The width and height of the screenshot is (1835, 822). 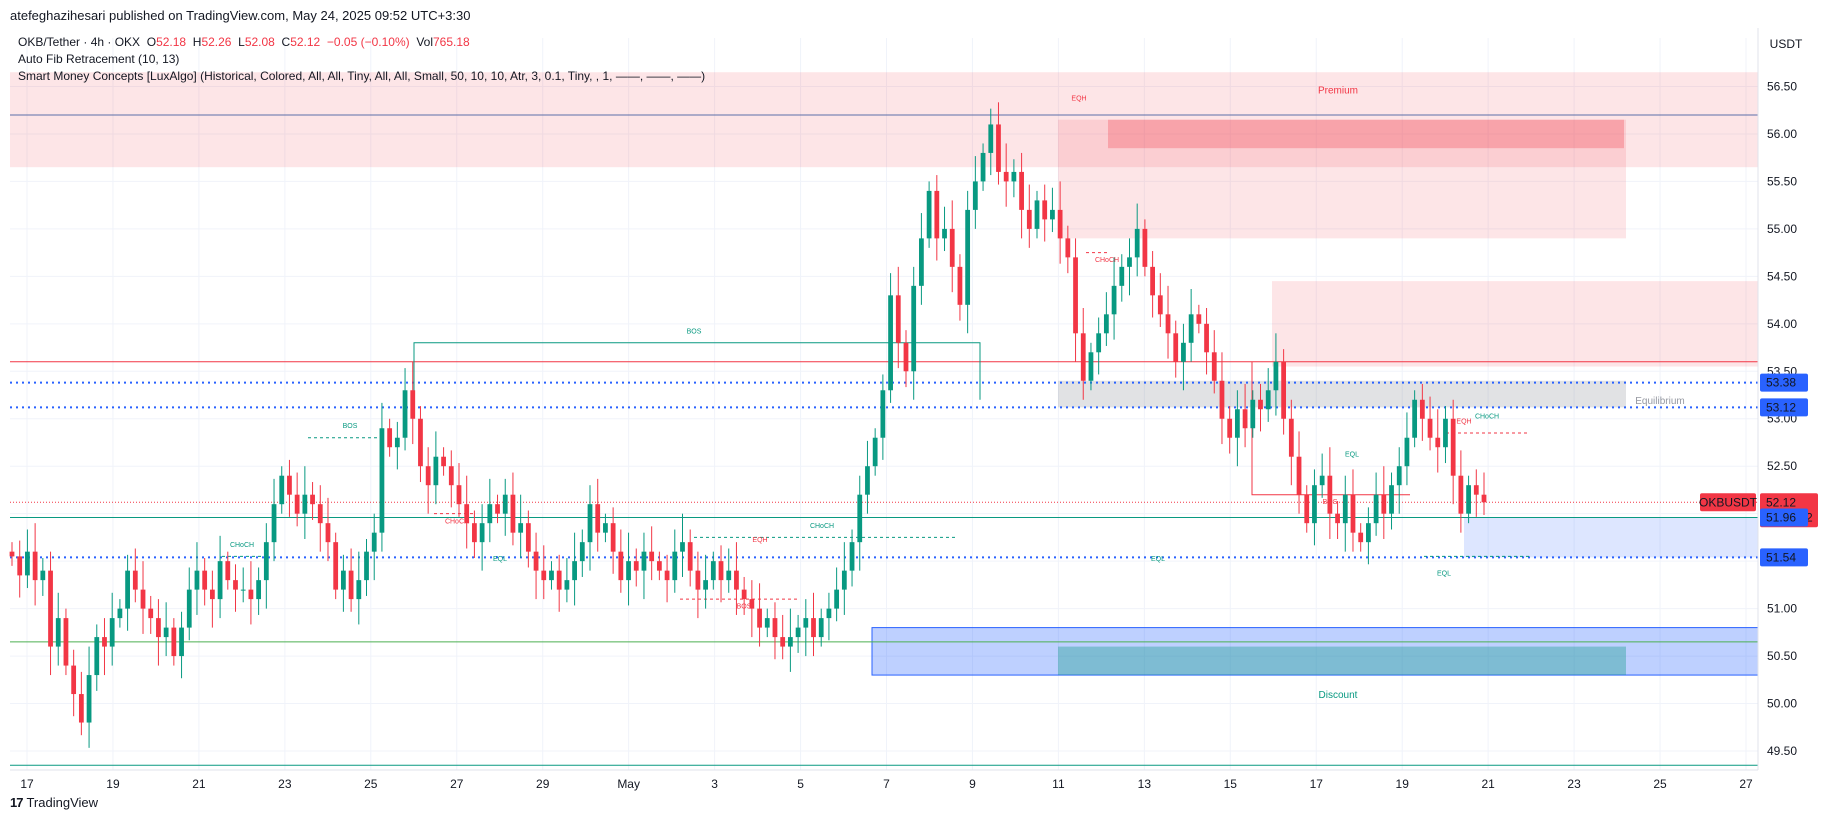 I want to click on y-tick-label: 56.00, so click(x=1782, y=134).